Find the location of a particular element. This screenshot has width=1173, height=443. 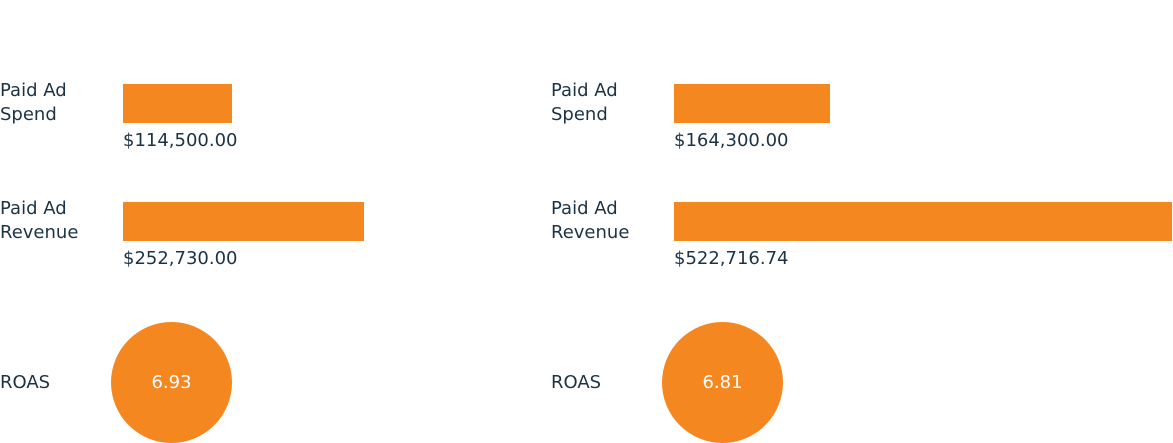

value-label: $522,716.74 is located at coordinates (731, 258).